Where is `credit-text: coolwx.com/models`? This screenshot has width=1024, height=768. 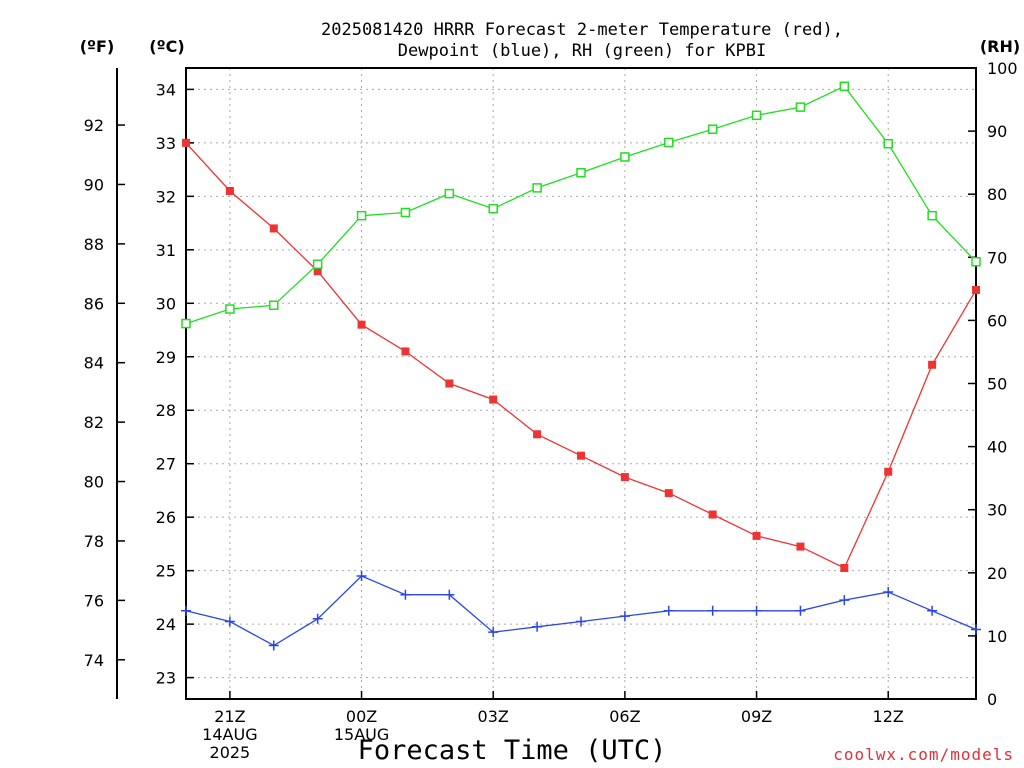 credit-text: coolwx.com/models is located at coordinates (923, 754).